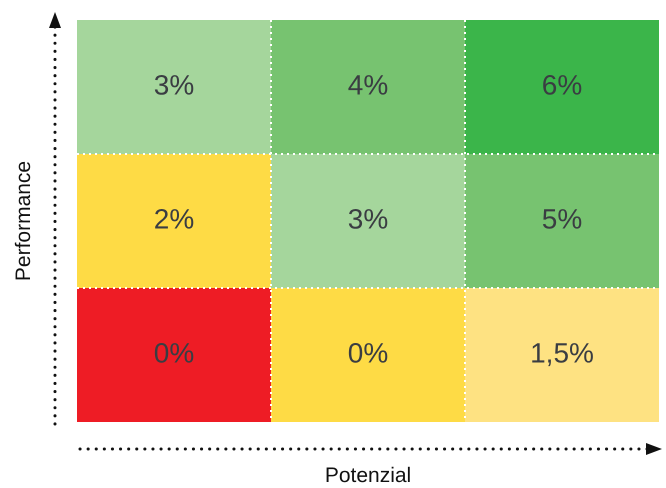  I want to click on y-axis-title: Performance, so click(23, 221).